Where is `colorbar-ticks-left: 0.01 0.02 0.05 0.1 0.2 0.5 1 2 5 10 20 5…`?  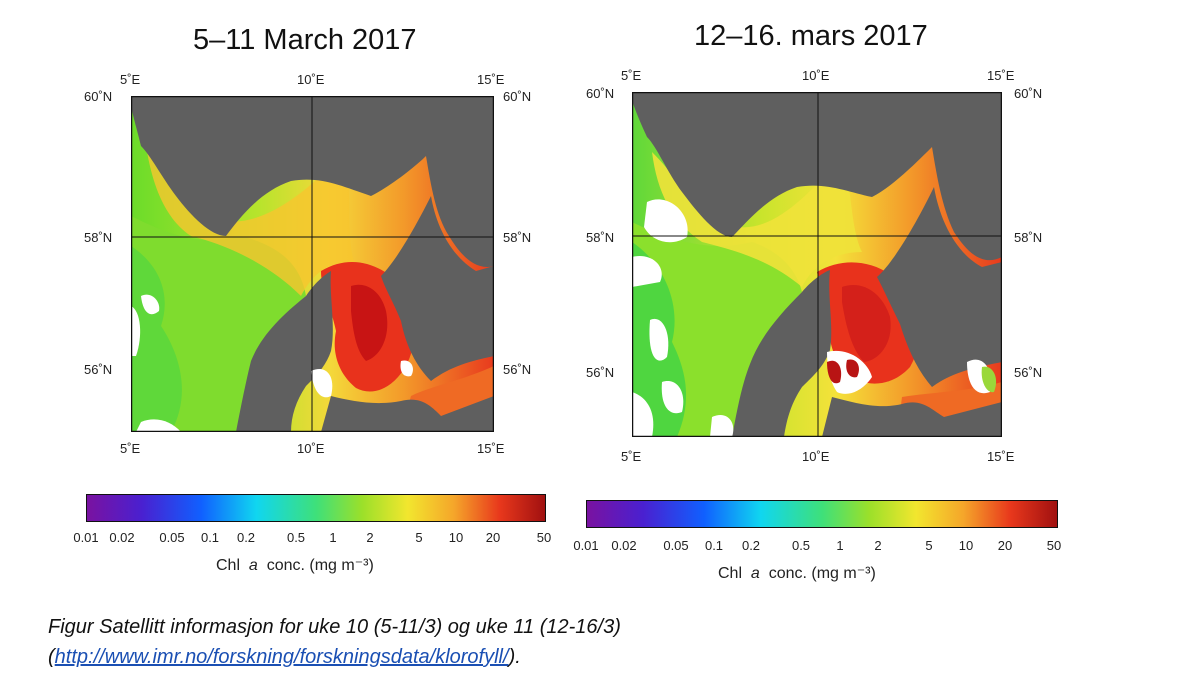 colorbar-ticks-left: 0.01 0.02 0.05 0.1 0.2 0.5 1 2 5 10 20 5… is located at coordinates (312, 539).